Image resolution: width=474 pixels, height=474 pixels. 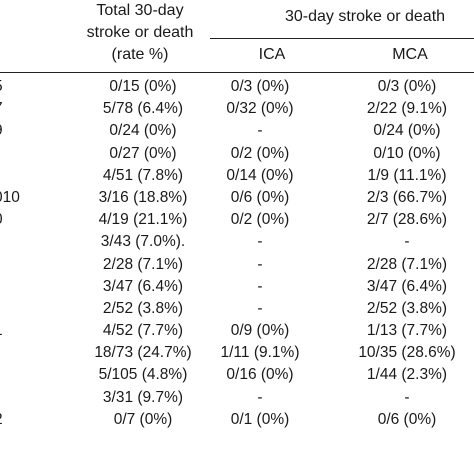 What do you see at coordinates (237, 131) in the screenshot?
I see `table-row: 9 0/24 (0%) - 0/24 (0%)` at bounding box center [237, 131].